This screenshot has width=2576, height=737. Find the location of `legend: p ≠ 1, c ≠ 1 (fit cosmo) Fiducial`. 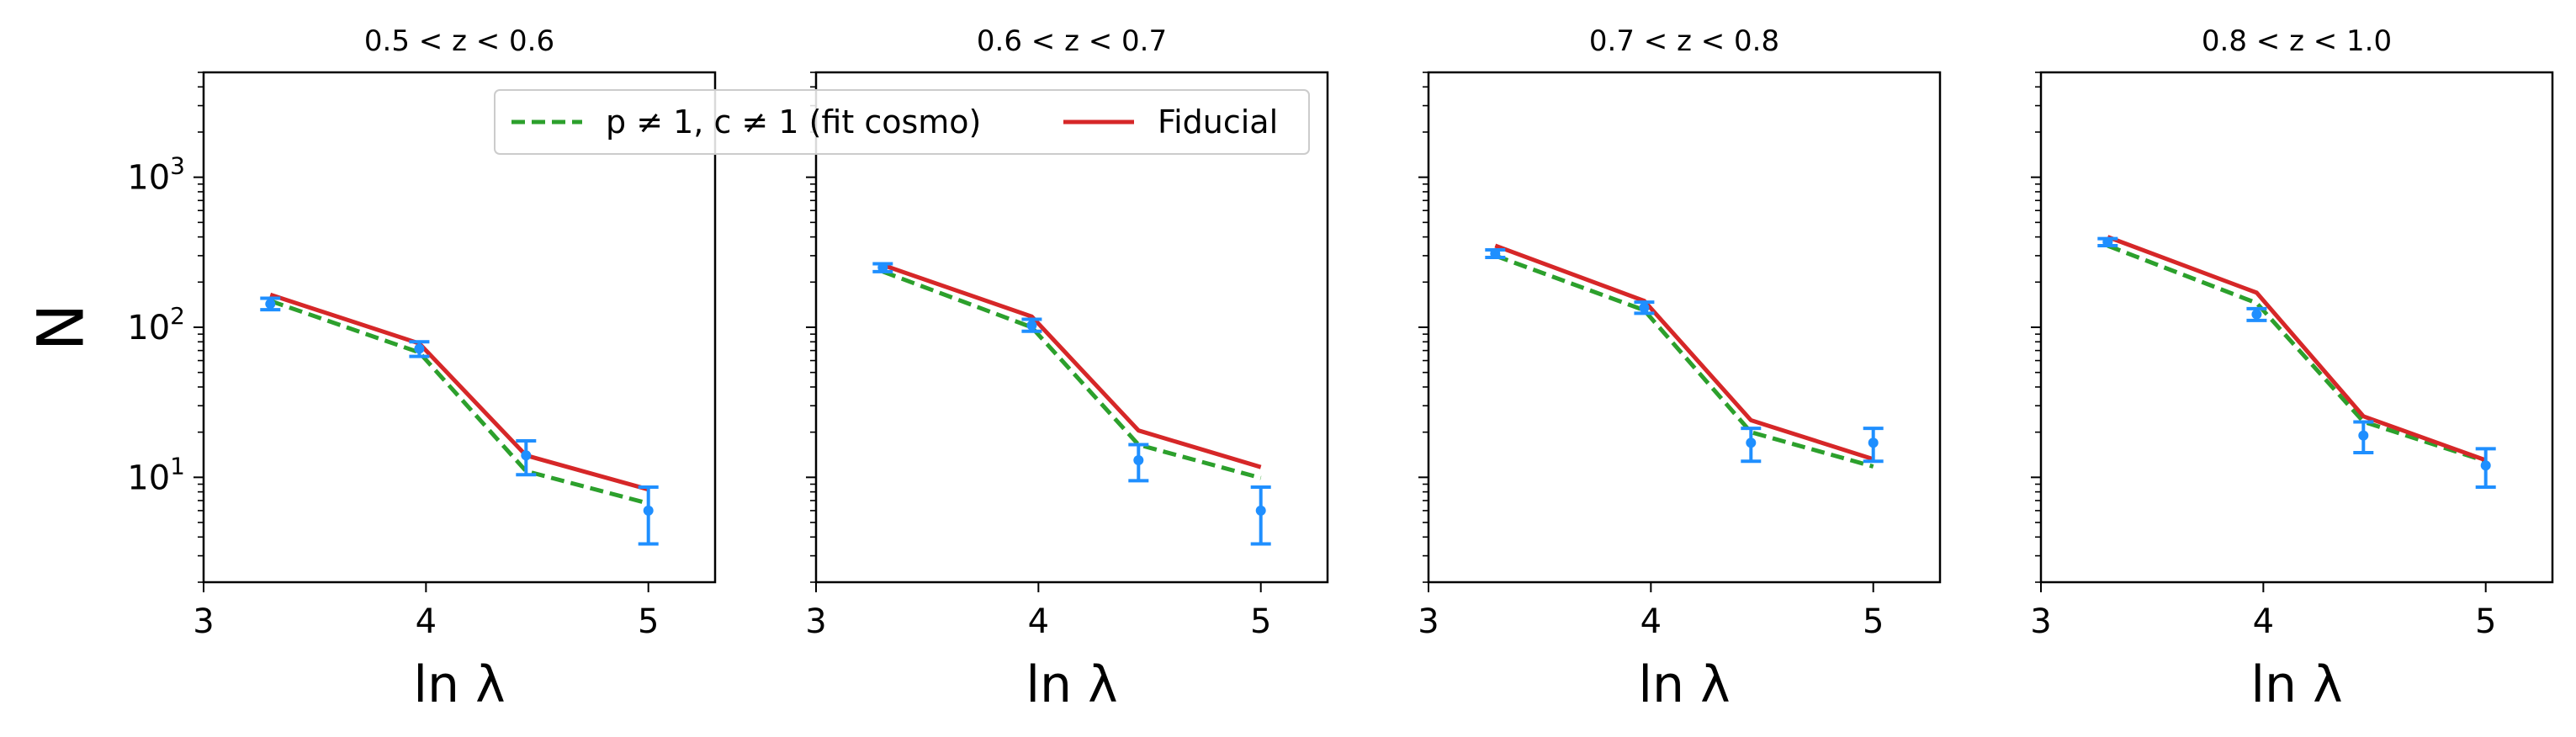

legend: p ≠ 1, c ≠ 1 (fit cosmo) Fiducial is located at coordinates (902, 122).